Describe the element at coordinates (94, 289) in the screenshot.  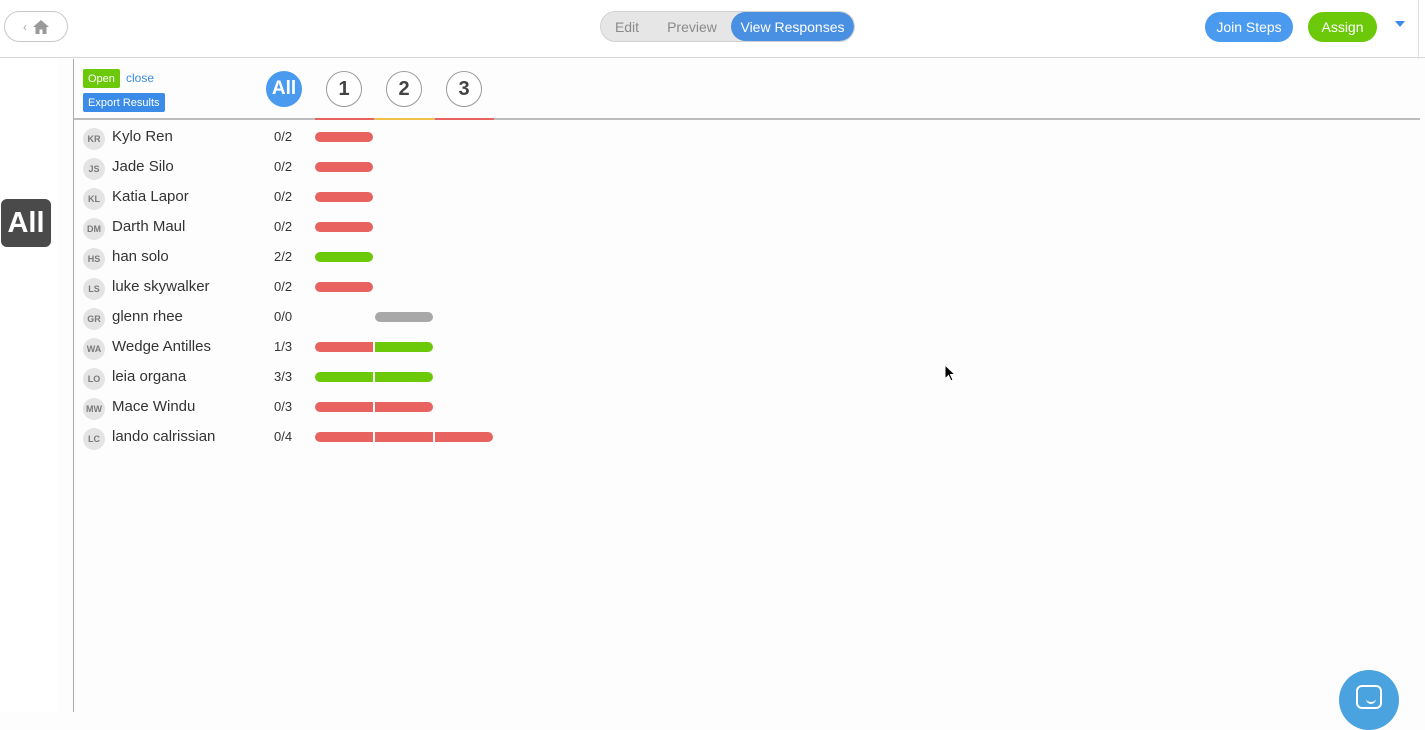
I see `student-avatar: LS` at that location.